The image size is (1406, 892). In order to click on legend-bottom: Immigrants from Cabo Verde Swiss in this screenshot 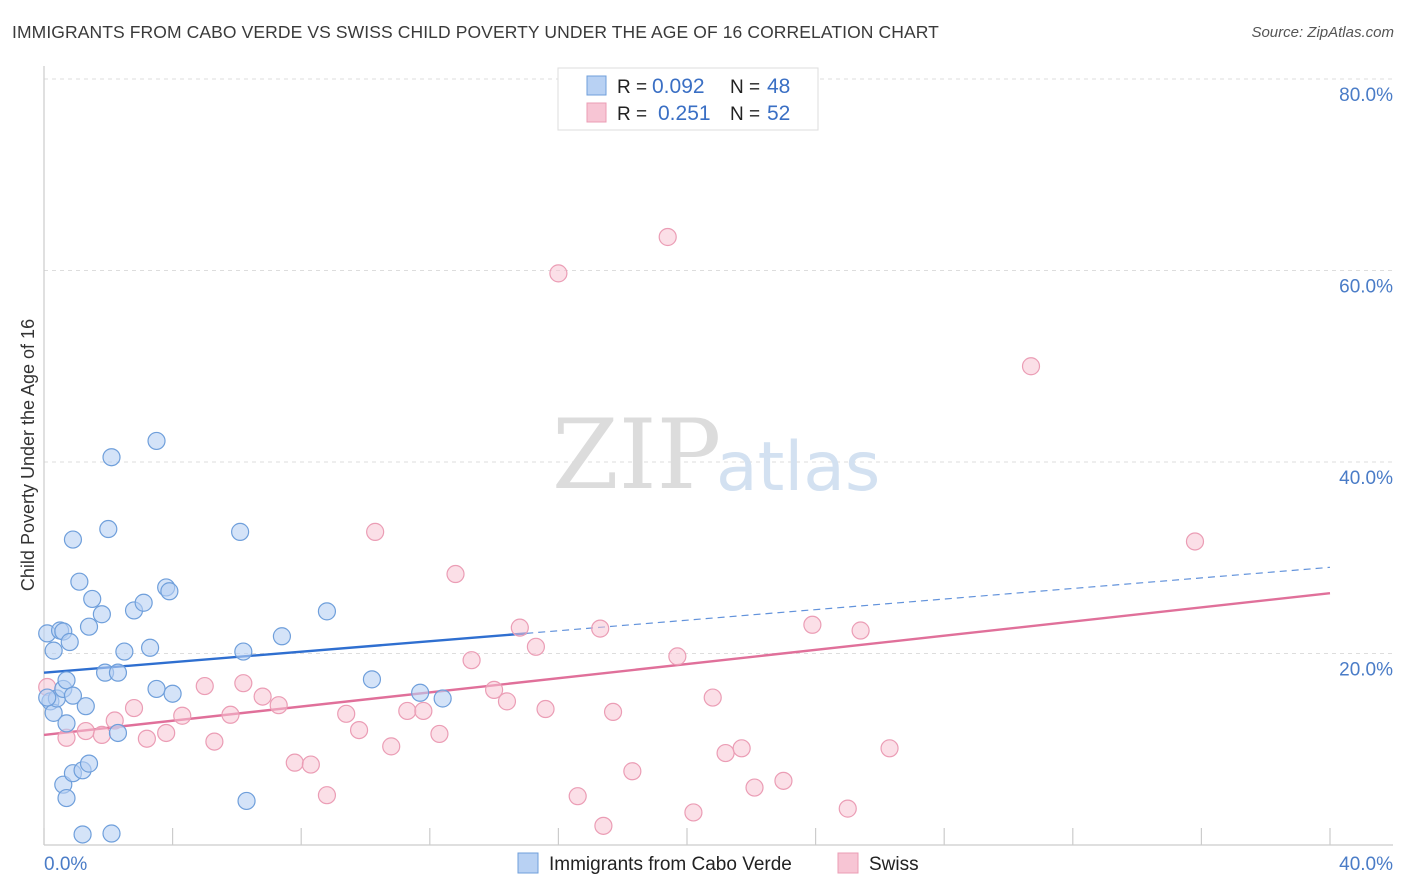, I will do `click(718, 863)`.